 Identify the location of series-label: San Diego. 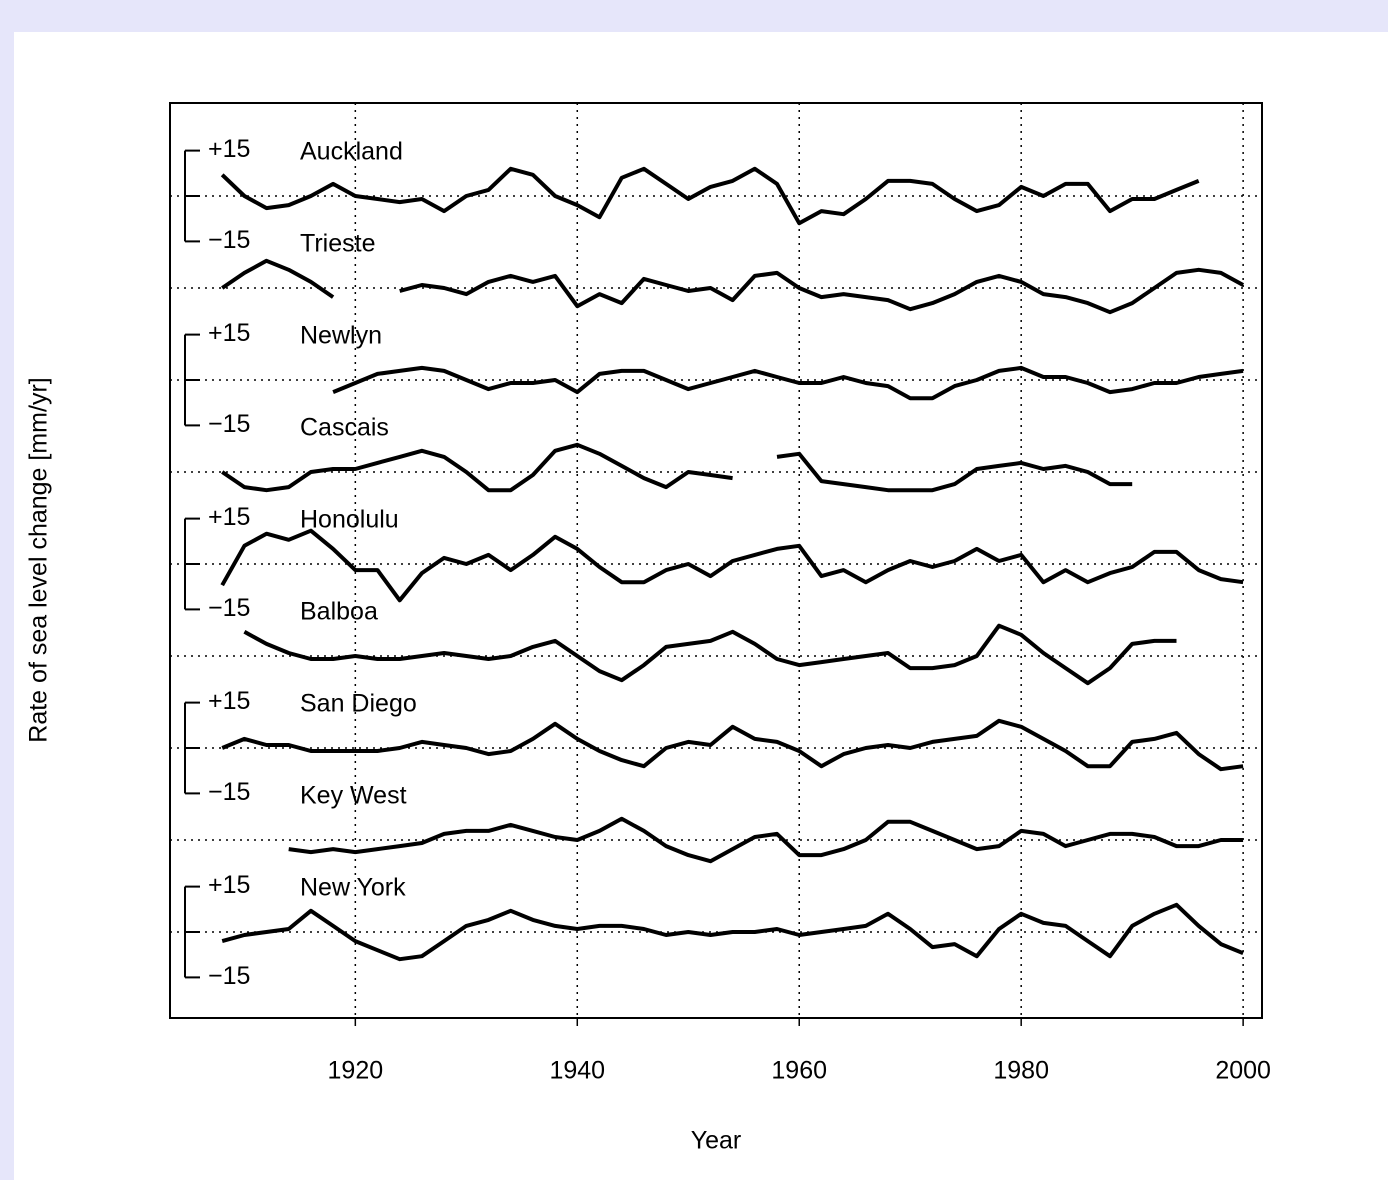
(358, 704).